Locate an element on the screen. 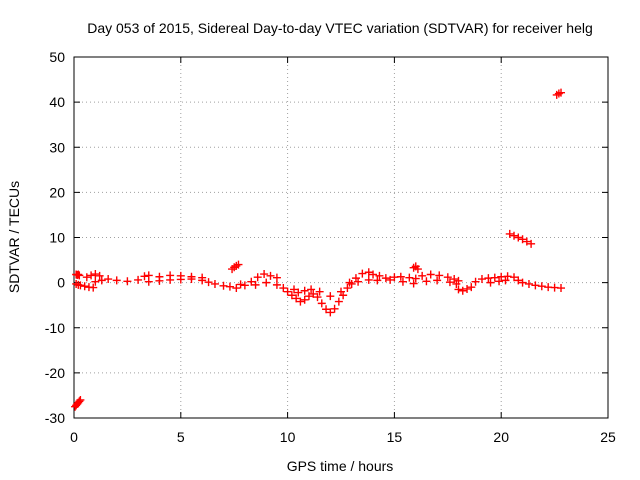 The image size is (640, 480). x-axis-label: GPS time / hours is located at coordinates (340, 466).